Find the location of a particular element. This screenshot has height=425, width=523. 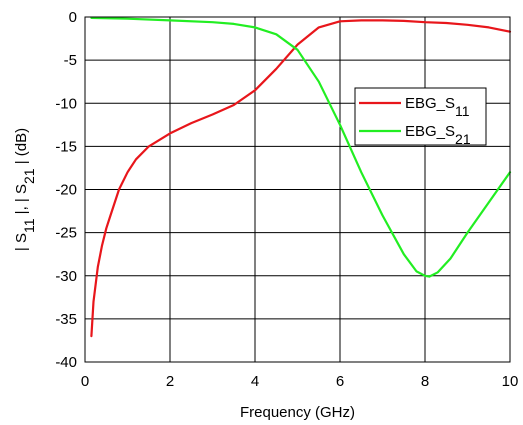

x-tick-label: 2 is located at coordinates (170, 381).